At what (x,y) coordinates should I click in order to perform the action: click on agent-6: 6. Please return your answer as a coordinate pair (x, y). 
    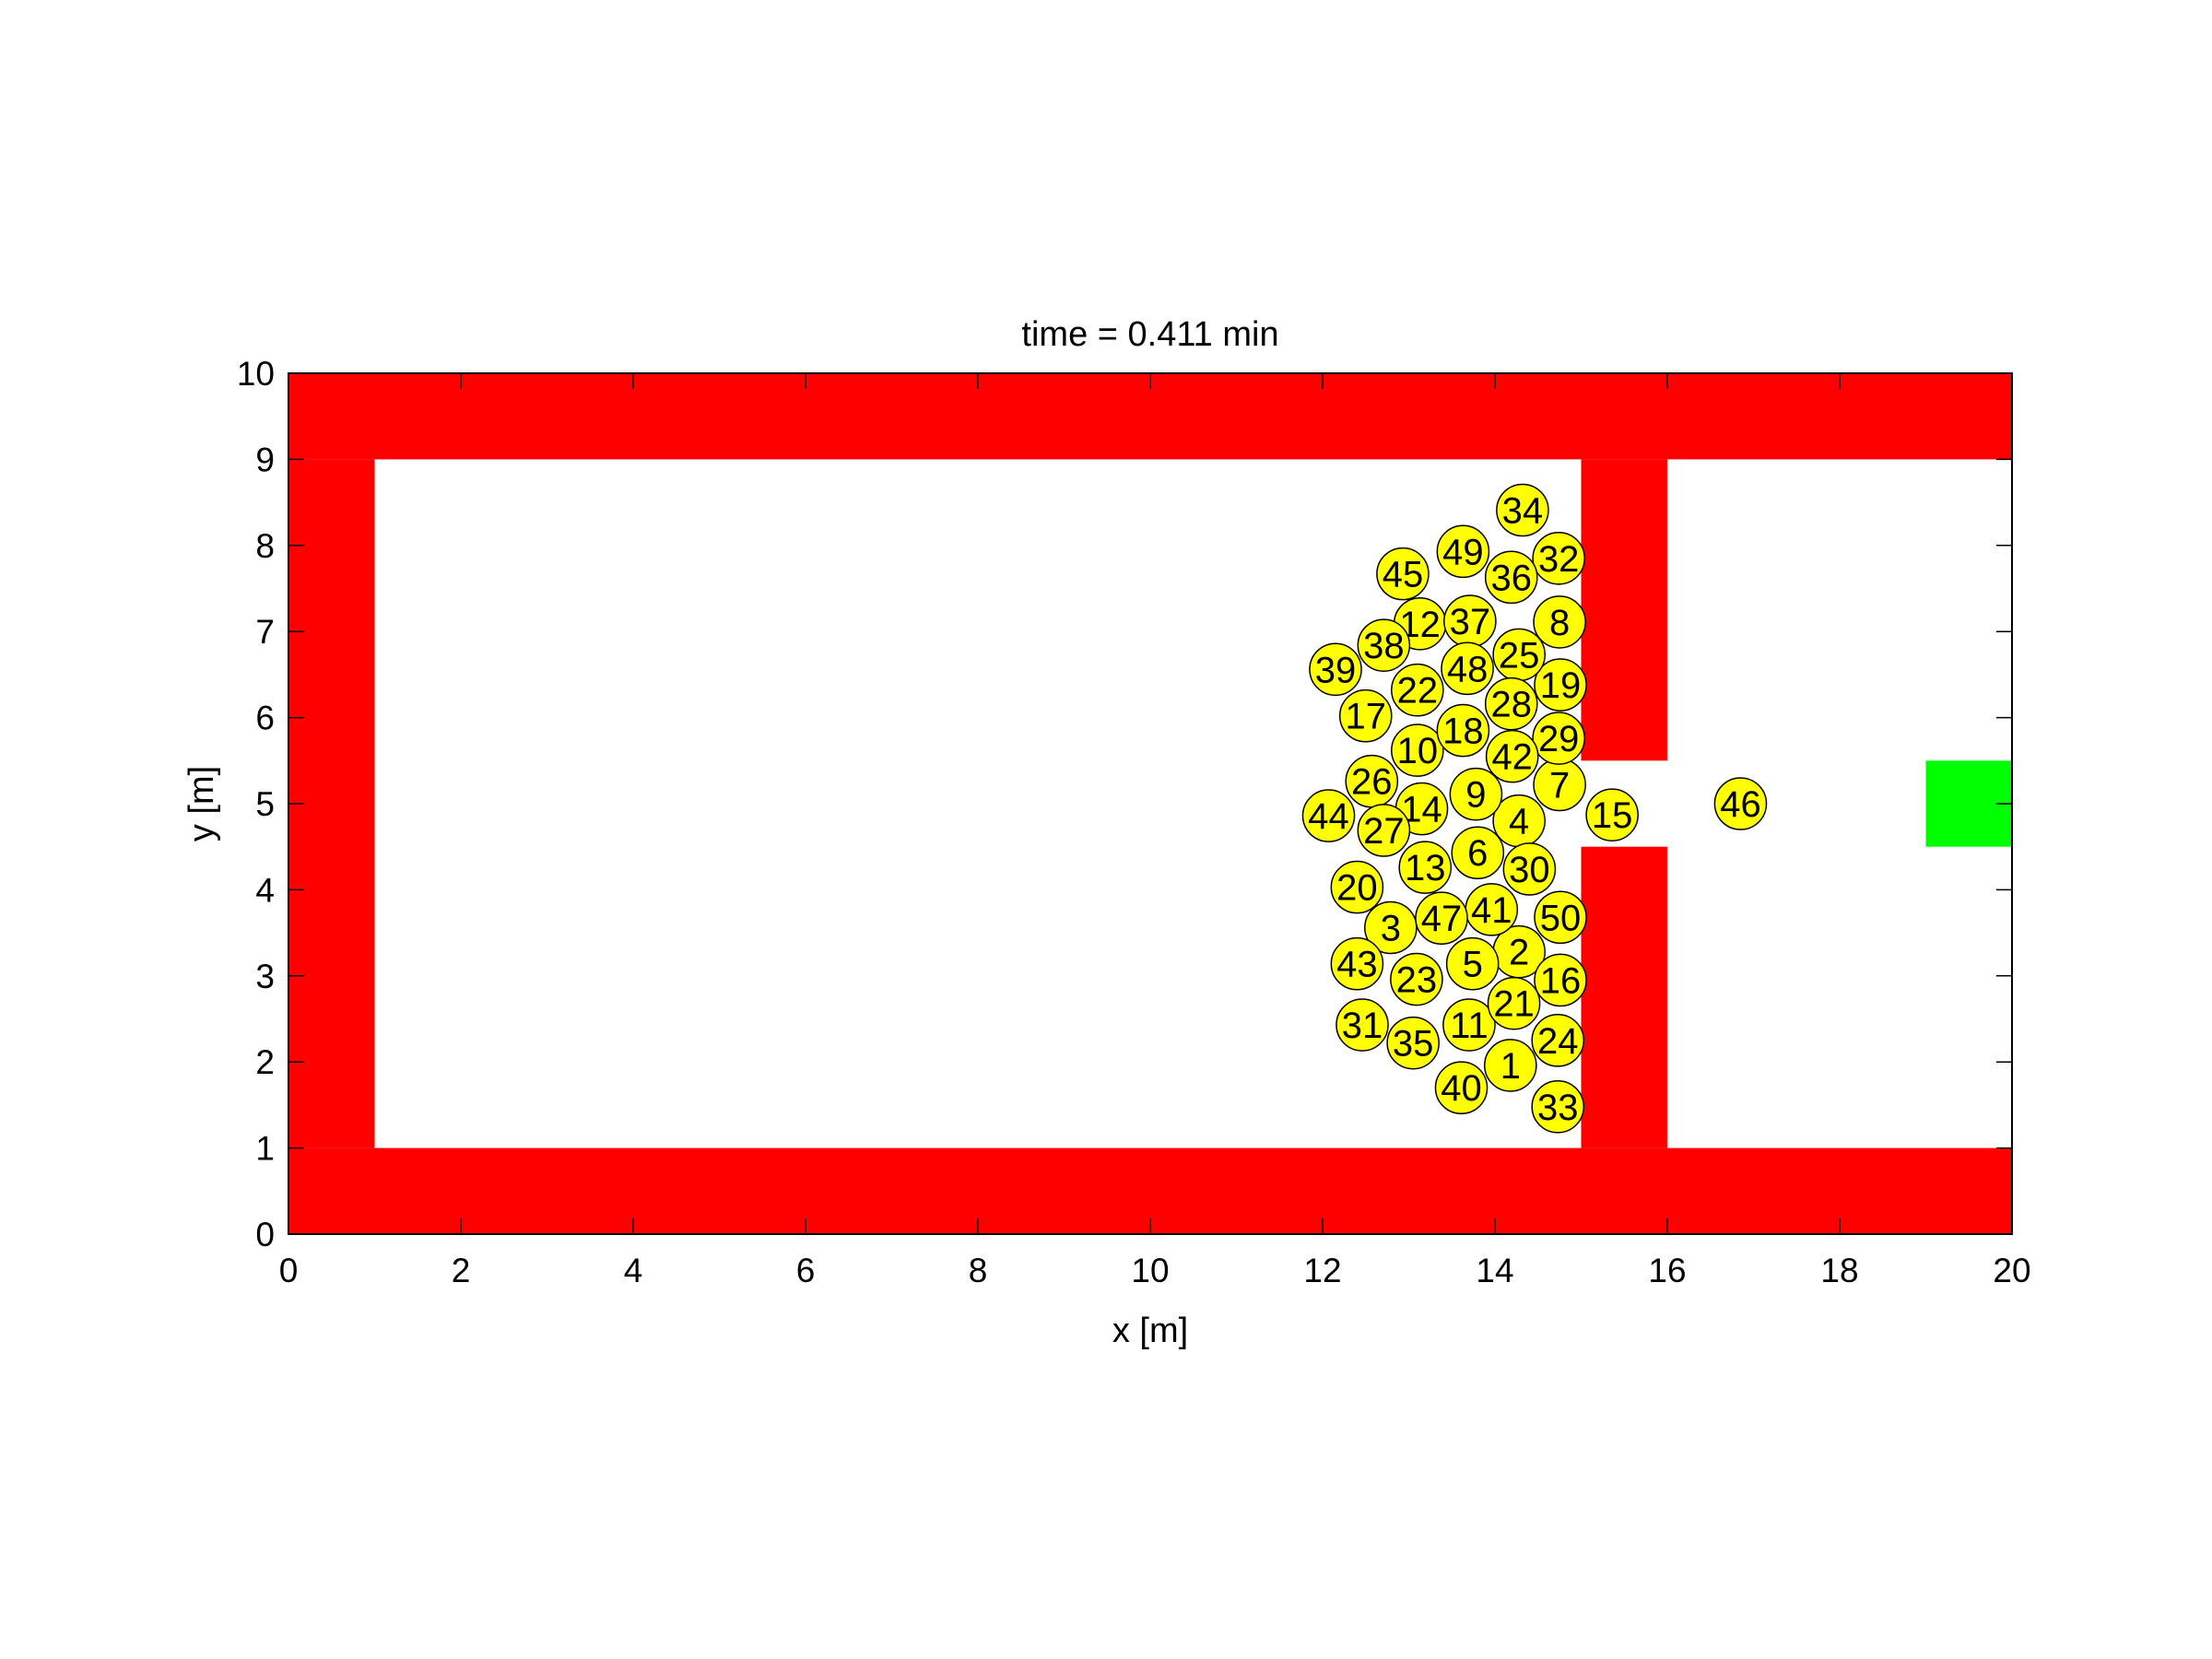
    Looking at the image, I should click on (1478, 853).